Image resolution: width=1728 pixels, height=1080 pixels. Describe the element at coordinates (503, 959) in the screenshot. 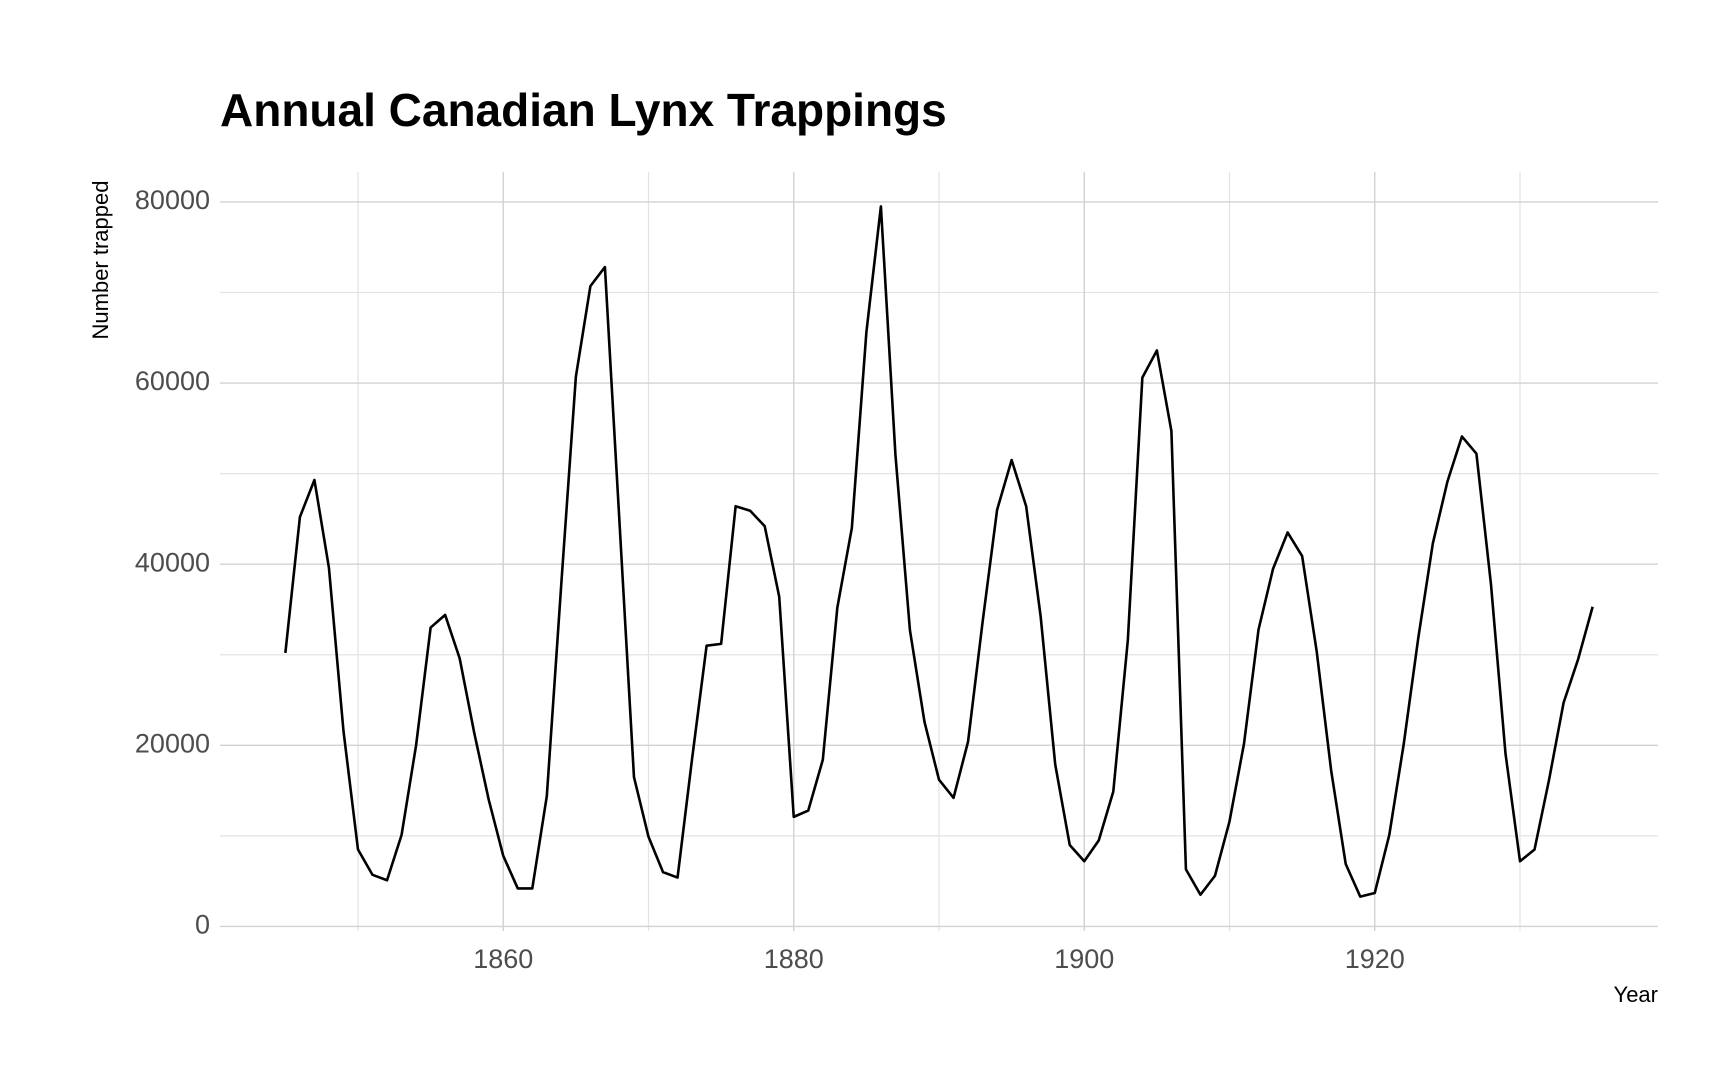

I see `x-tick-label: 1860` at that location.